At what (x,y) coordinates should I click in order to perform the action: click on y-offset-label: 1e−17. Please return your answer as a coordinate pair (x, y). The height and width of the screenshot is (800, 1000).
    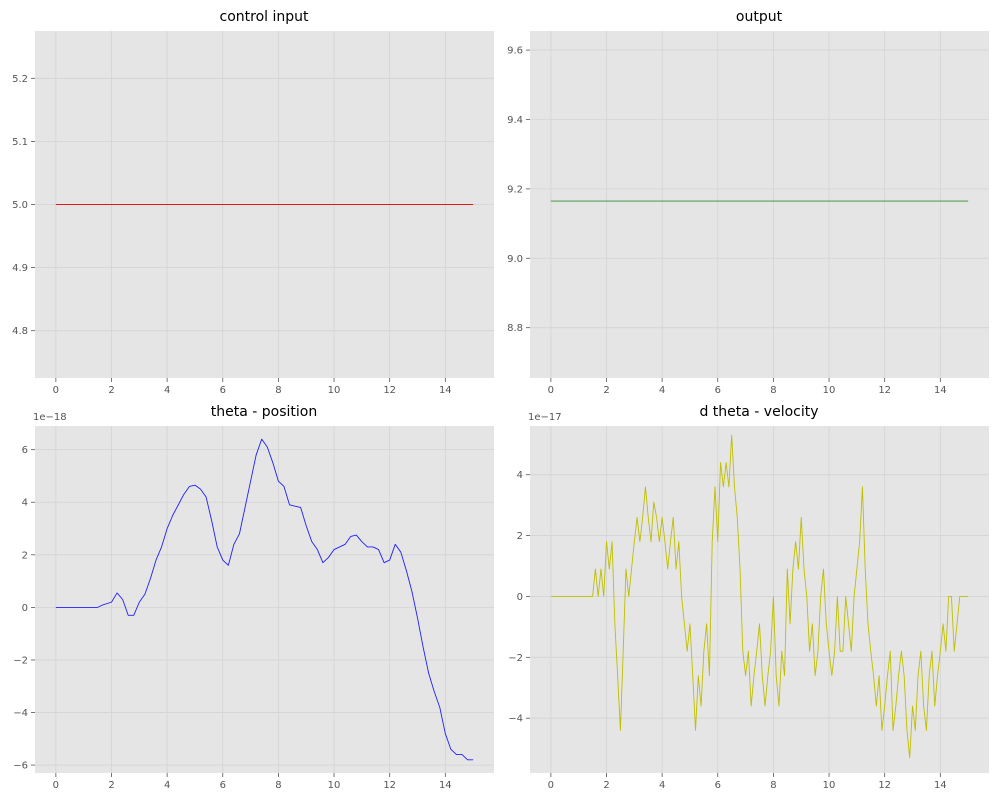
    Looking at the image, I should click on (545, 417).